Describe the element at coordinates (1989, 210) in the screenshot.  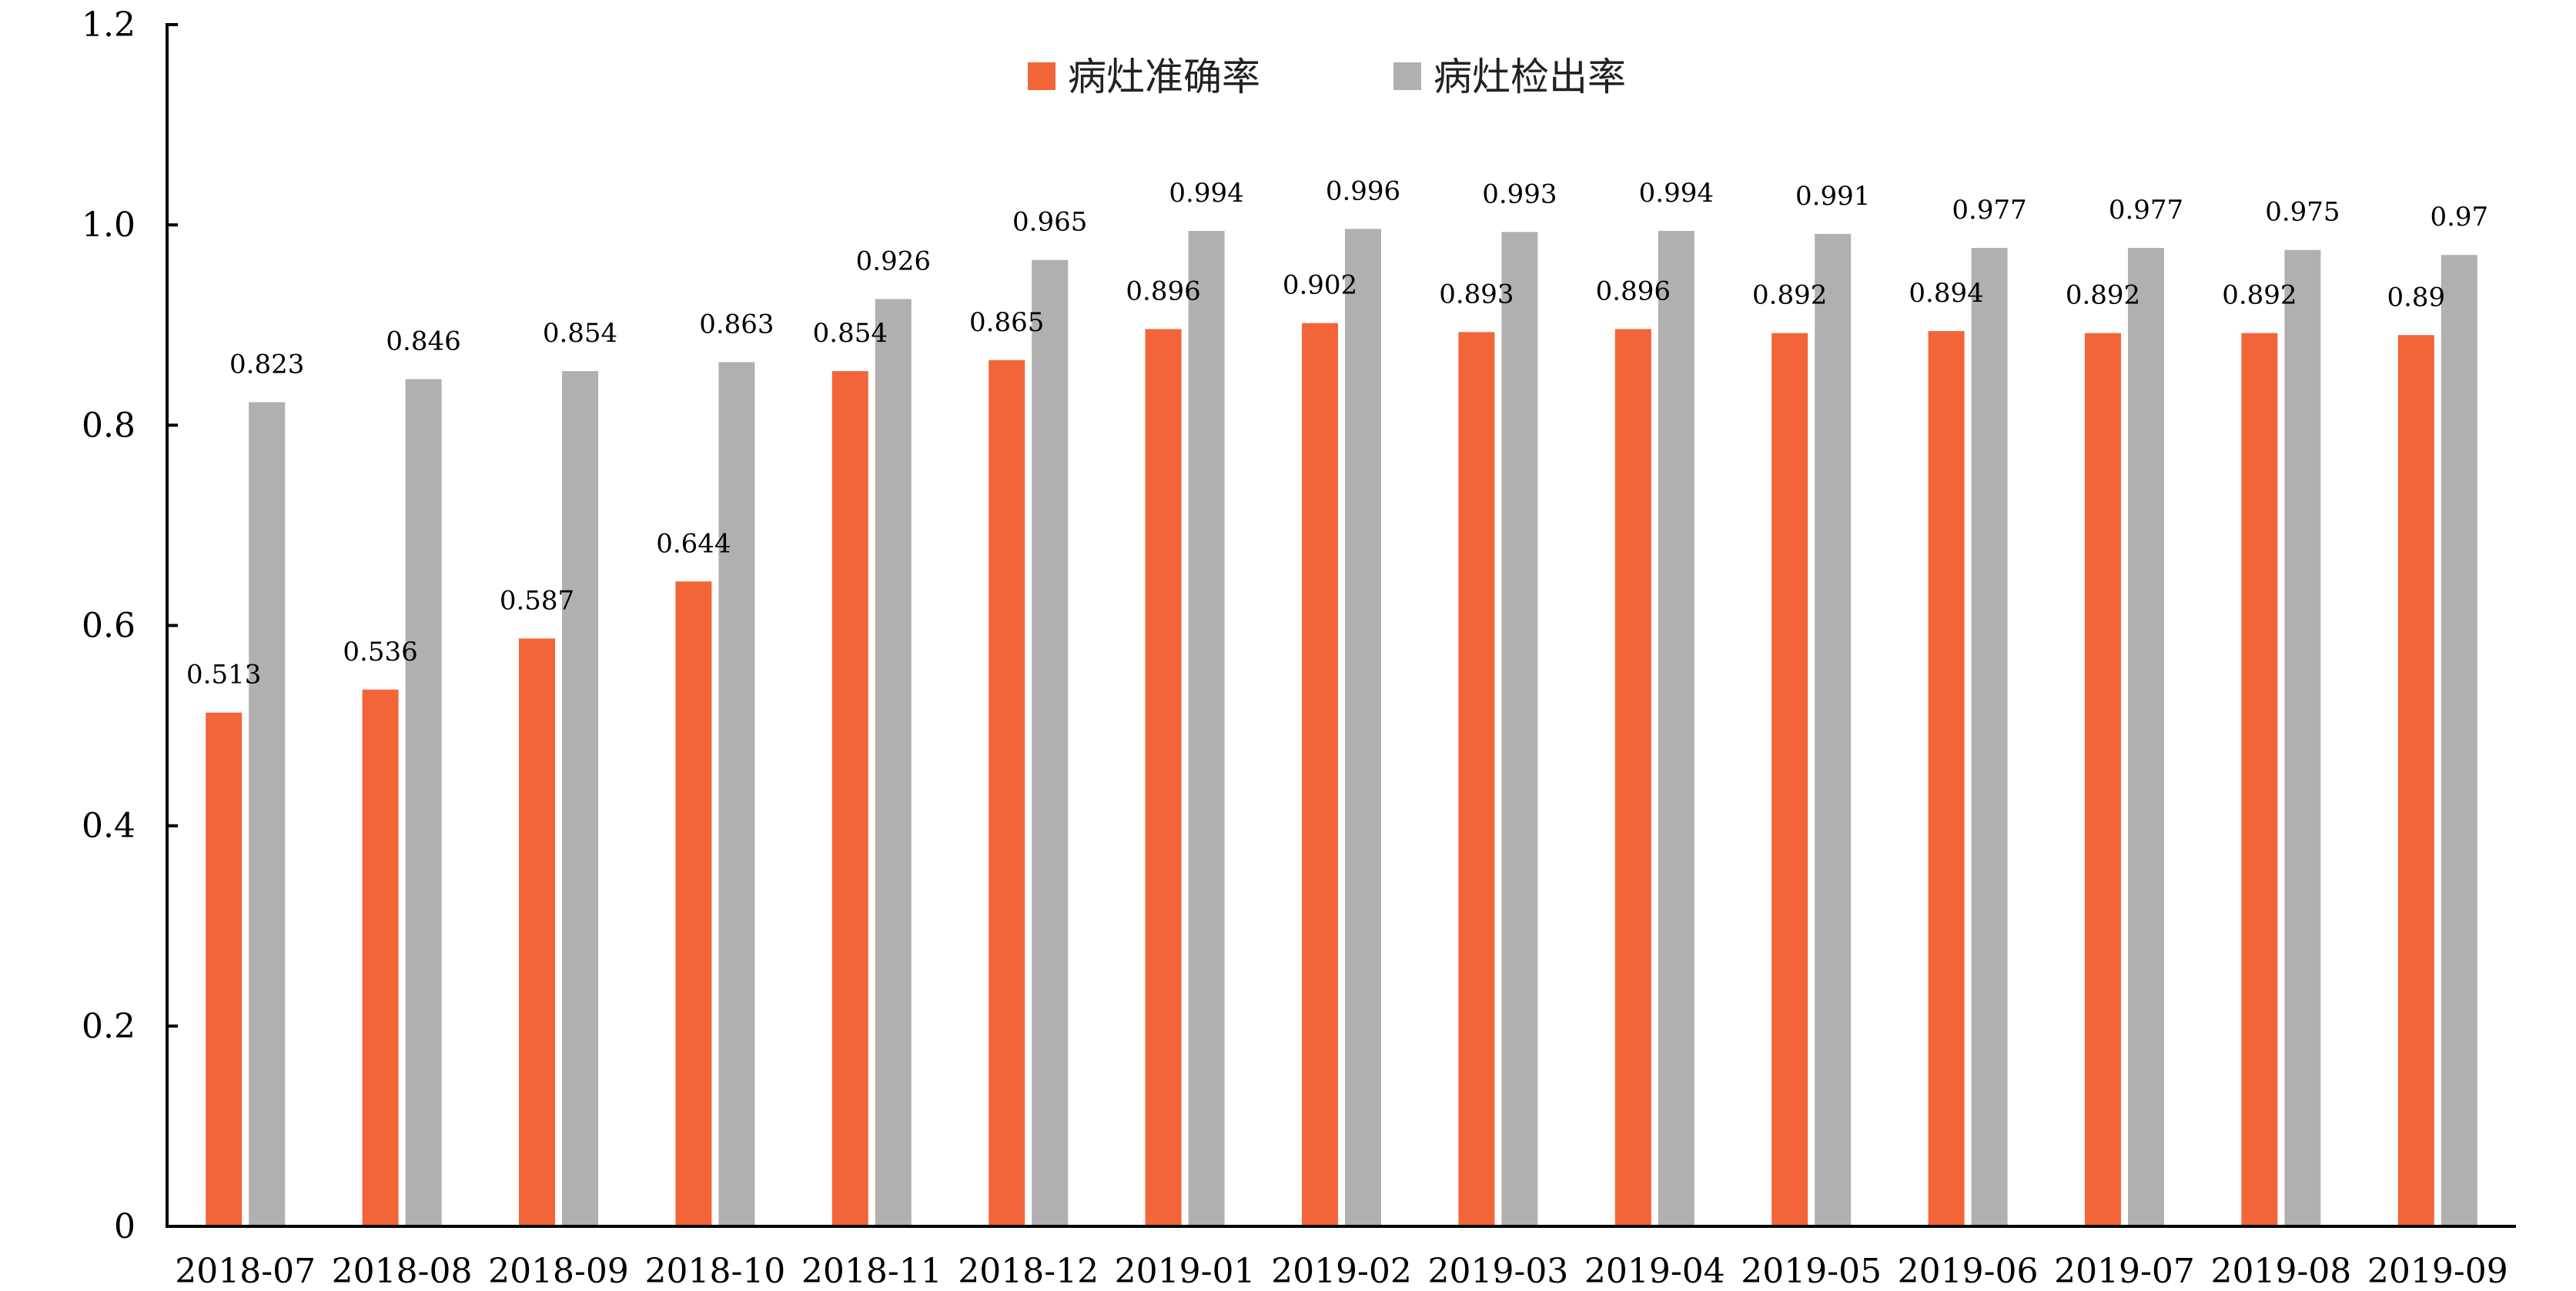
I see `data-label-detection-2019-06: 0.977` at that location.